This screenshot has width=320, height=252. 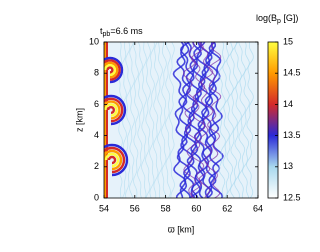 What do you see at coordinates (288, 104) in the screenshot?
I see `colorbar-tick-label: 14` at bounding box center [288, 104].